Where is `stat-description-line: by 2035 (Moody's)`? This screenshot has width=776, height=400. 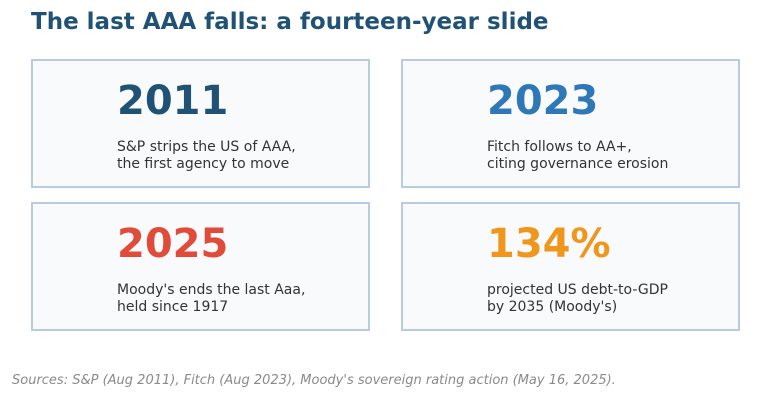 stat-description-line: by 2035 (Moody's) is located at coordinates (552, 307).